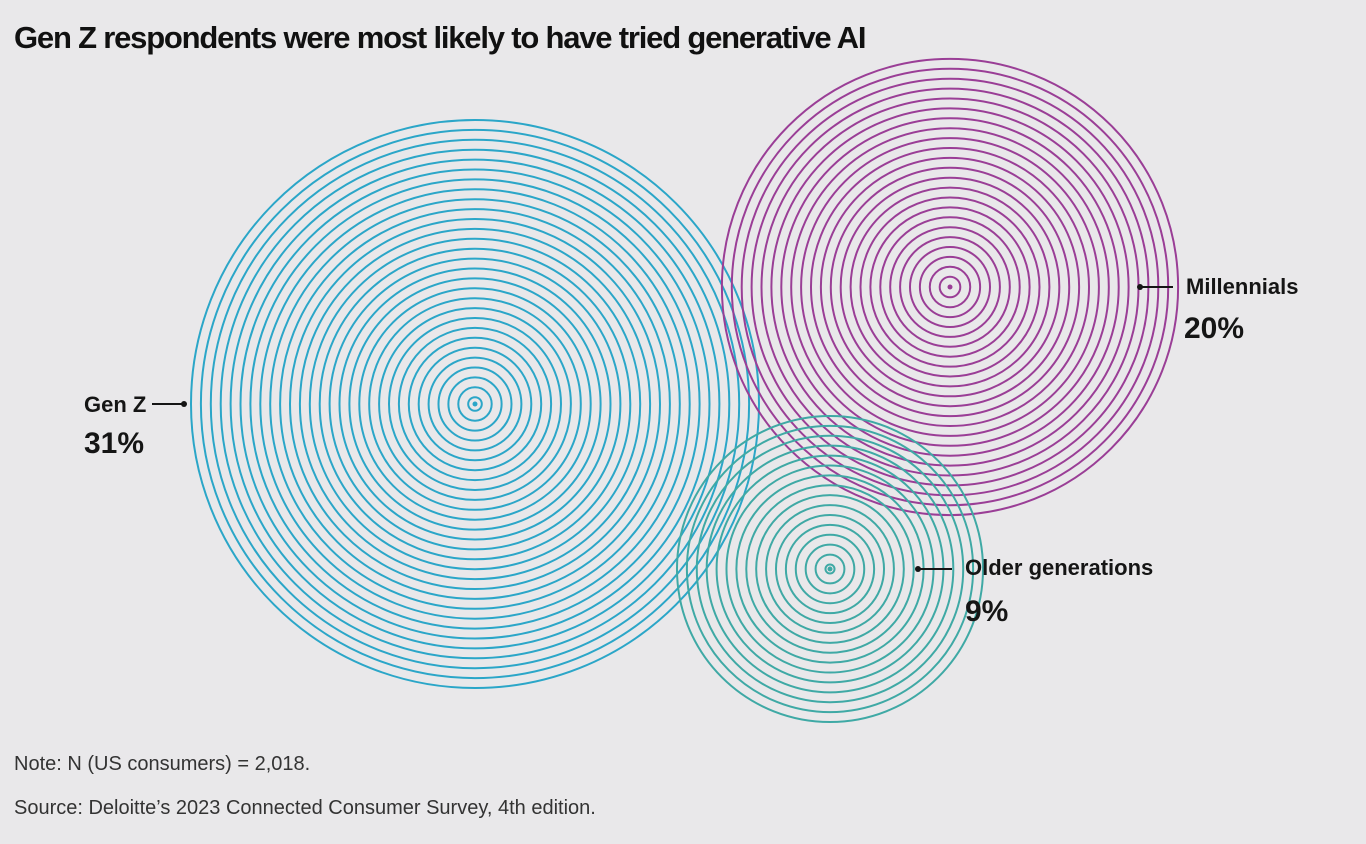 This screenshot has height=844, width=1366. What do you see at coordinates (1059, 567) in the screenshot?
I see `older-generations-label: Older generations` at bounding box center [1059, 567].